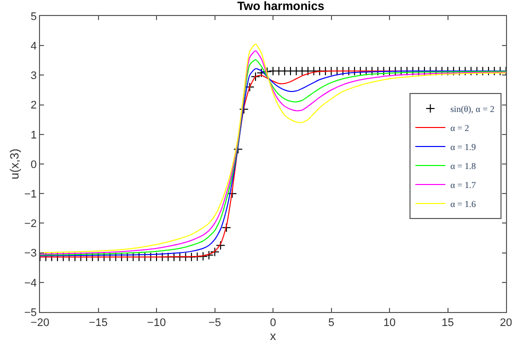 Image resolution: width=520 pixels, height=348 pixels. I want to click on y-tick-label: 3, so click(33, 76).